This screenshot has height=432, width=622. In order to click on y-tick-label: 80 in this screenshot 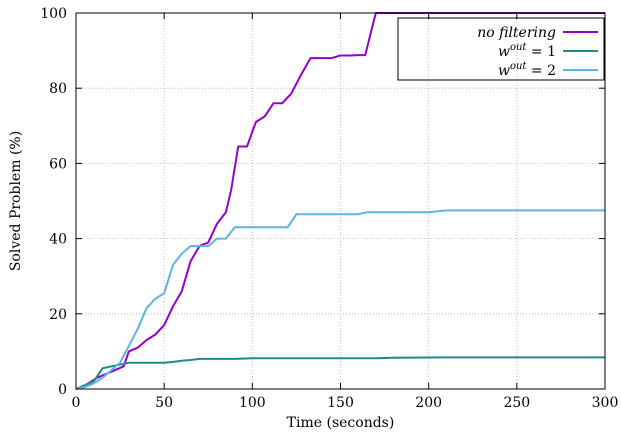, I will do `click(58, 89)`.